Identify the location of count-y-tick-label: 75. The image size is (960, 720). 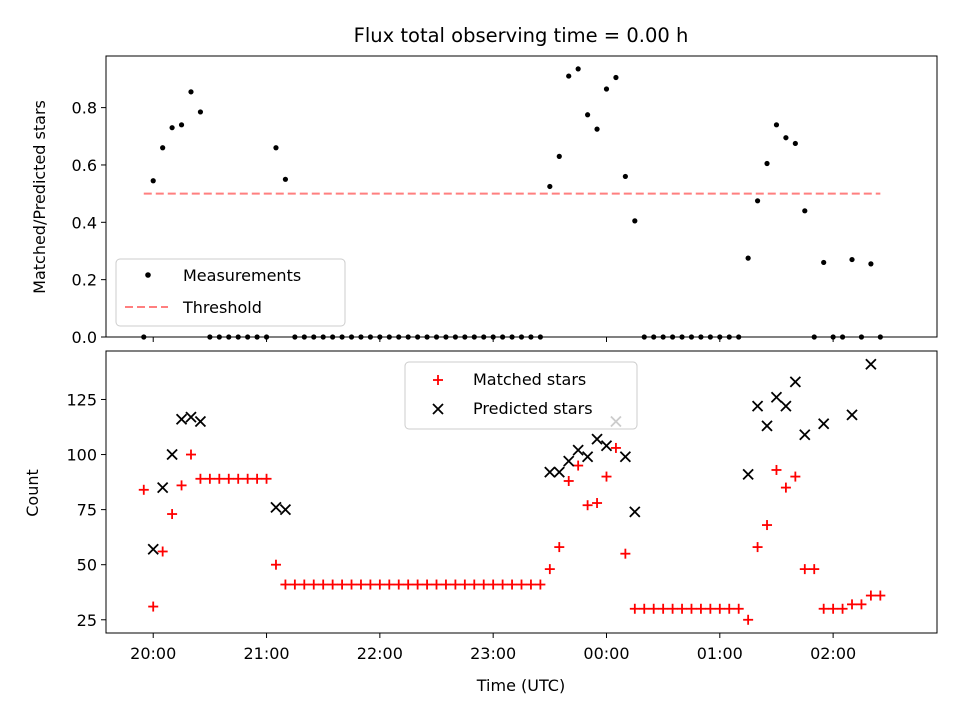
(87, 510).